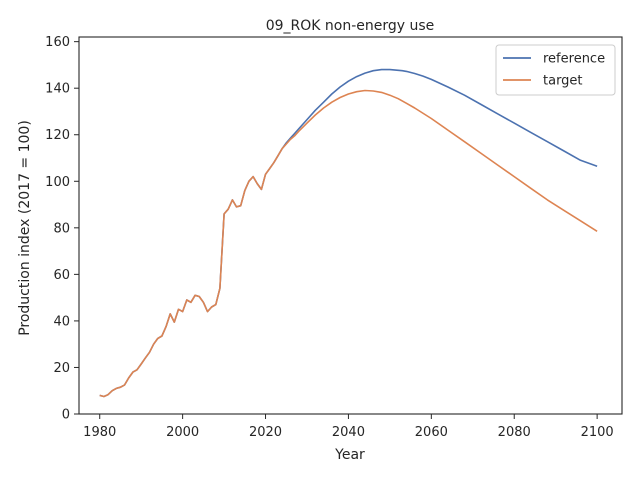 Image resolution: width=640 pixels, height=480 pixels. What do you see at coordinates (57, 89) in the screenshot?
I see `y-tick-label: 140` at bounding box center [57, 89].